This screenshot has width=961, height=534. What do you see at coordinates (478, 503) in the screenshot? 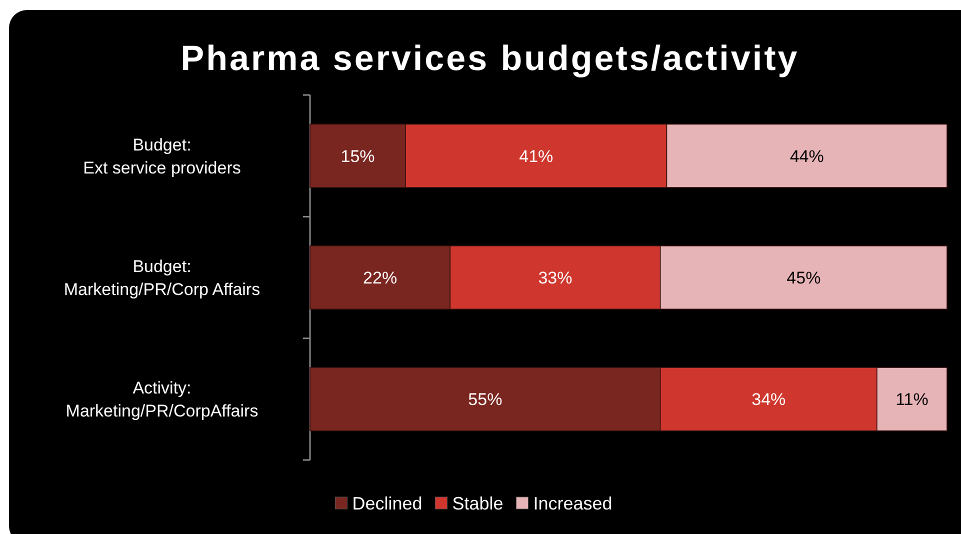
I see `legend-label: Stable` at bounding box center [478, 503].